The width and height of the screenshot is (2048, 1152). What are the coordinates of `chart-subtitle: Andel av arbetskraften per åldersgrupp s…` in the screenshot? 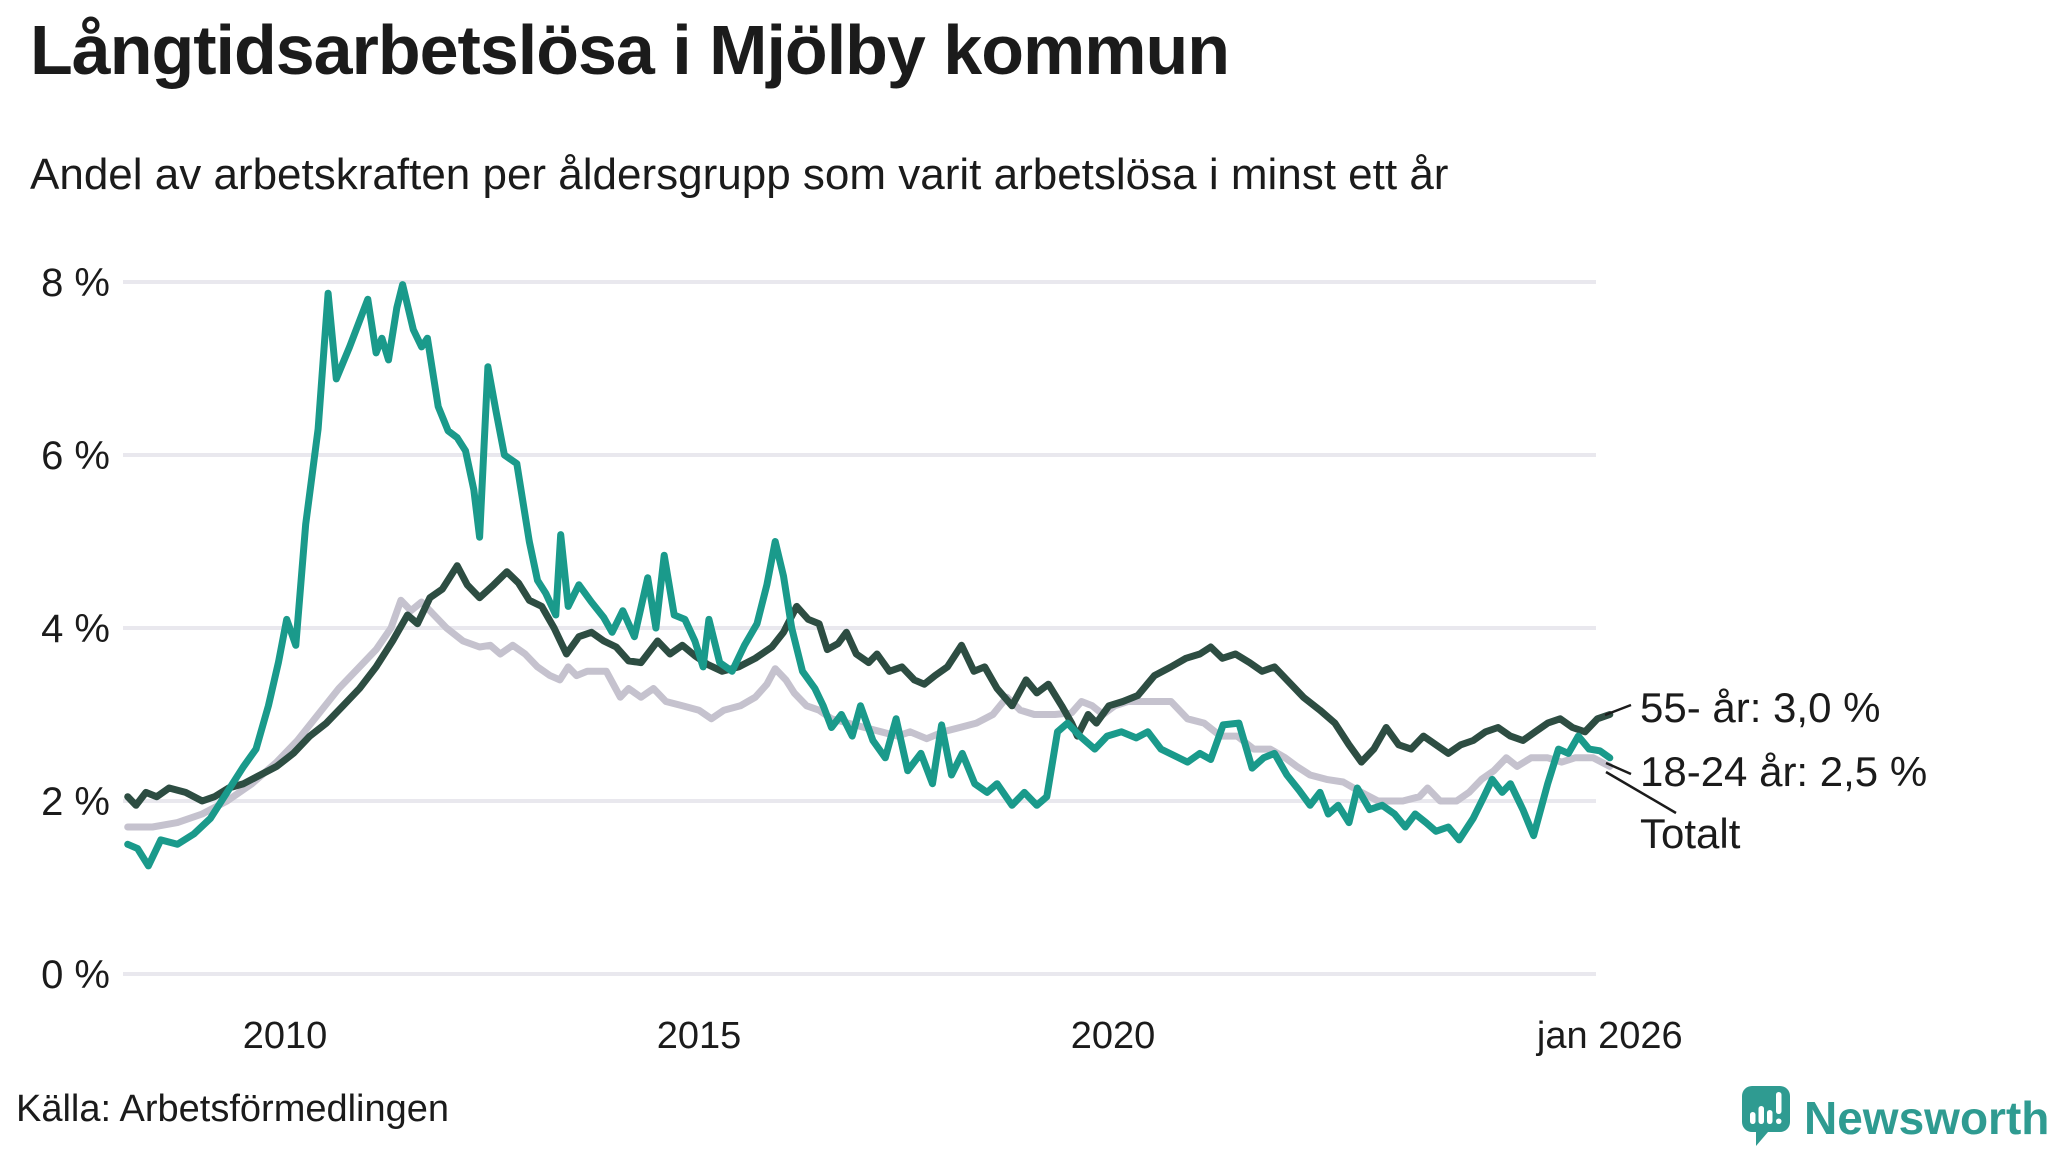 It's located at (739, 174).